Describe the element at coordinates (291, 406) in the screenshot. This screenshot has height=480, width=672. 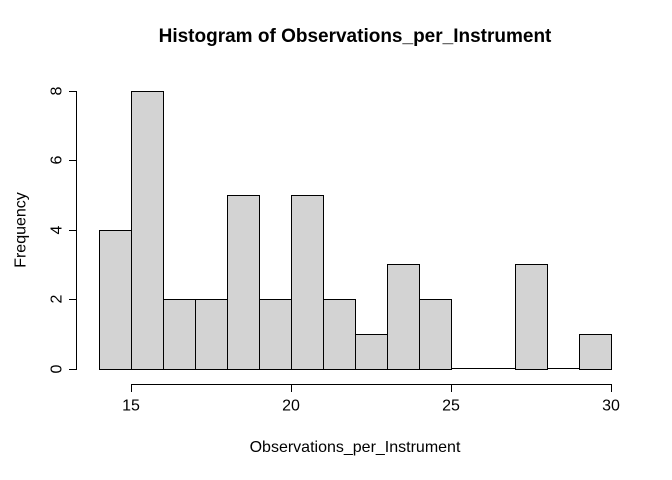
I see `x-tick-label: 20` at that location.